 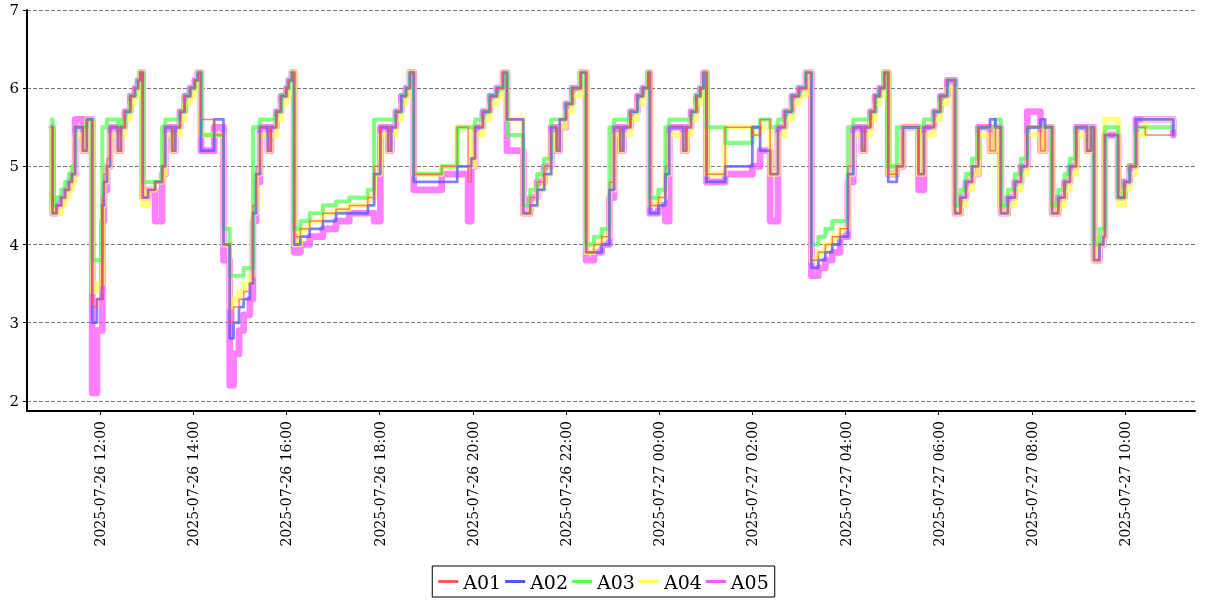 I want to click on x-tick-label: 2025-07-27 10:00, so click(x=1125, y=484).